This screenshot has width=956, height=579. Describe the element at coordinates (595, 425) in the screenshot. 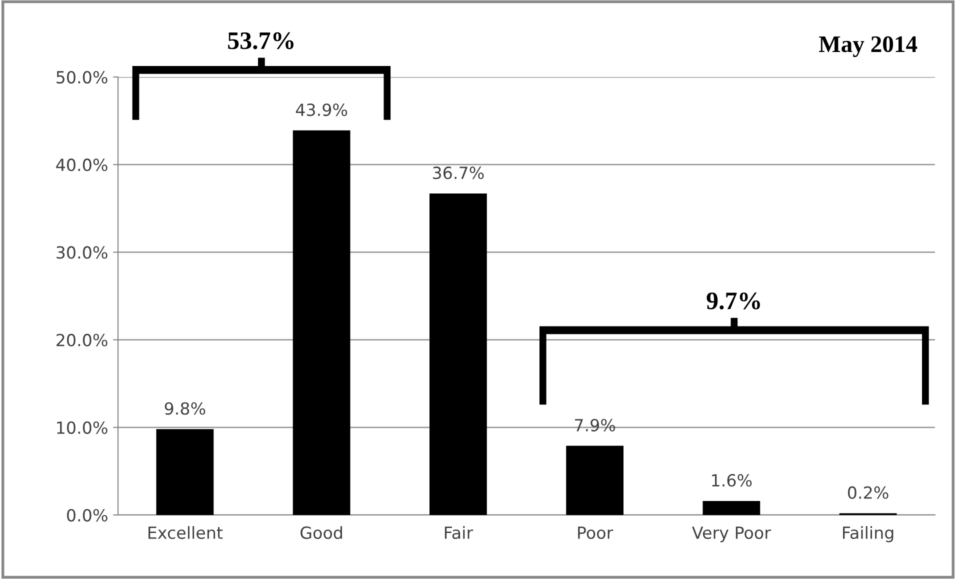

I see `data-label: 7.9%` at that location.